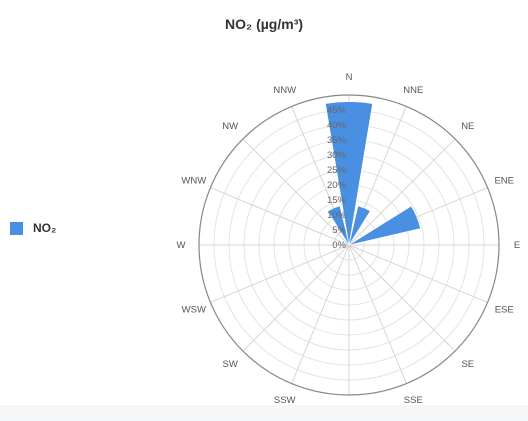 This screenshot has height=421, width=528. What do you see at coordinates (467, 126) in the screenshot?
I see `direction-label-ne: NE` at bounding box center [467, 126].